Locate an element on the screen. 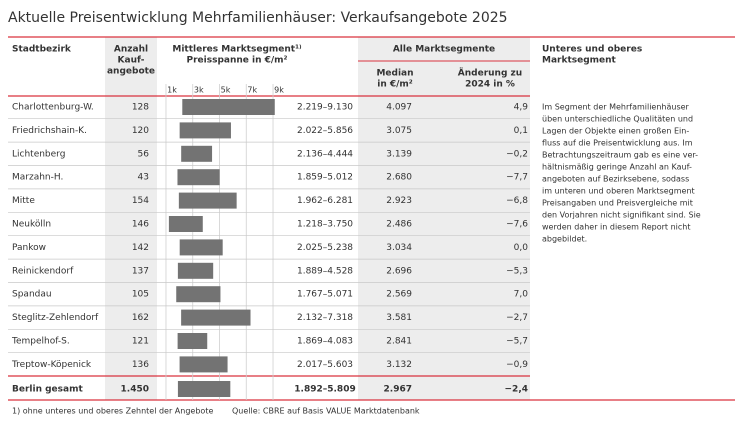 This screenshot has width=742, height=427. district: Mitte is located at coordinates (23, 201).